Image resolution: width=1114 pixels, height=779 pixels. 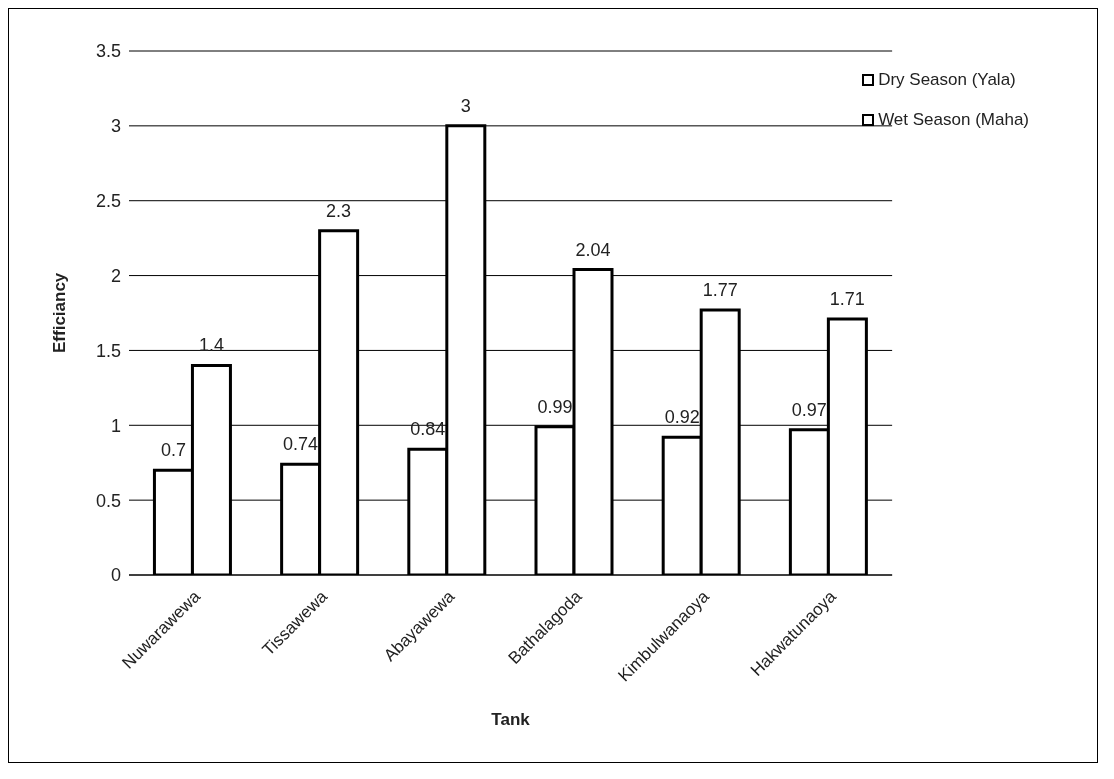 I want to click on x-axis-title: Tank, so click(x=511, y=719).